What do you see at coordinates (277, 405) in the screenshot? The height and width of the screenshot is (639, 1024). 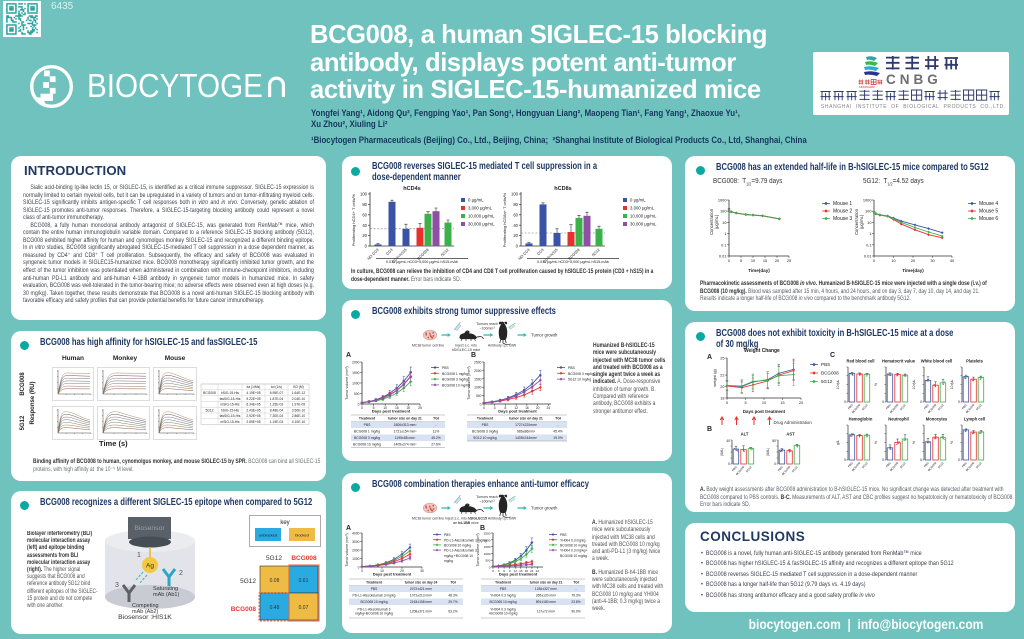 I see `svg-text: 1.25E-03` at bounding box center [277, 405].